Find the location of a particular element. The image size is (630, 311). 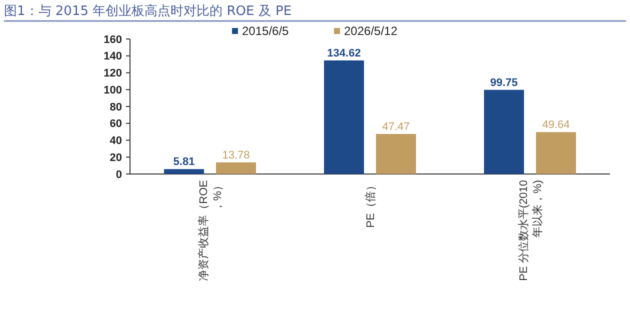

y-tick-label: 60 is located at coordinates (116, 124).